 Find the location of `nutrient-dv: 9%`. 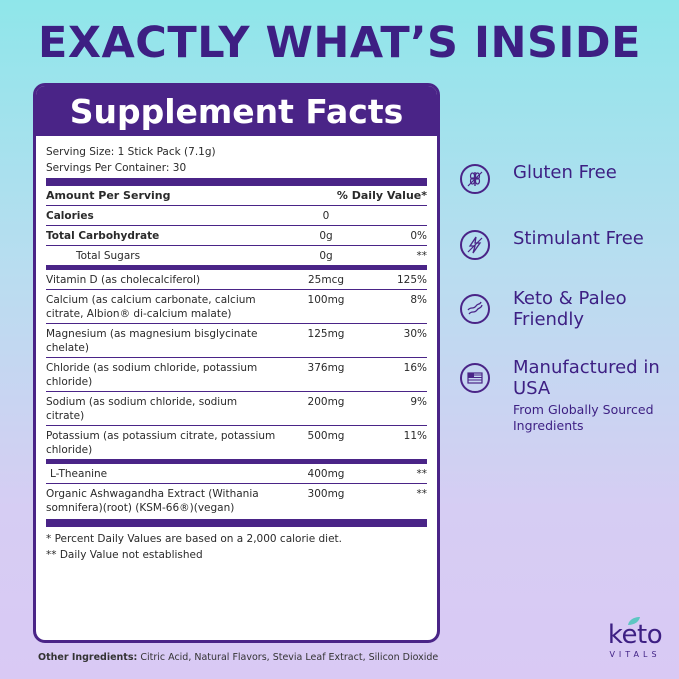

nutrient-dv: 9% is located at coordinates (418, 402).